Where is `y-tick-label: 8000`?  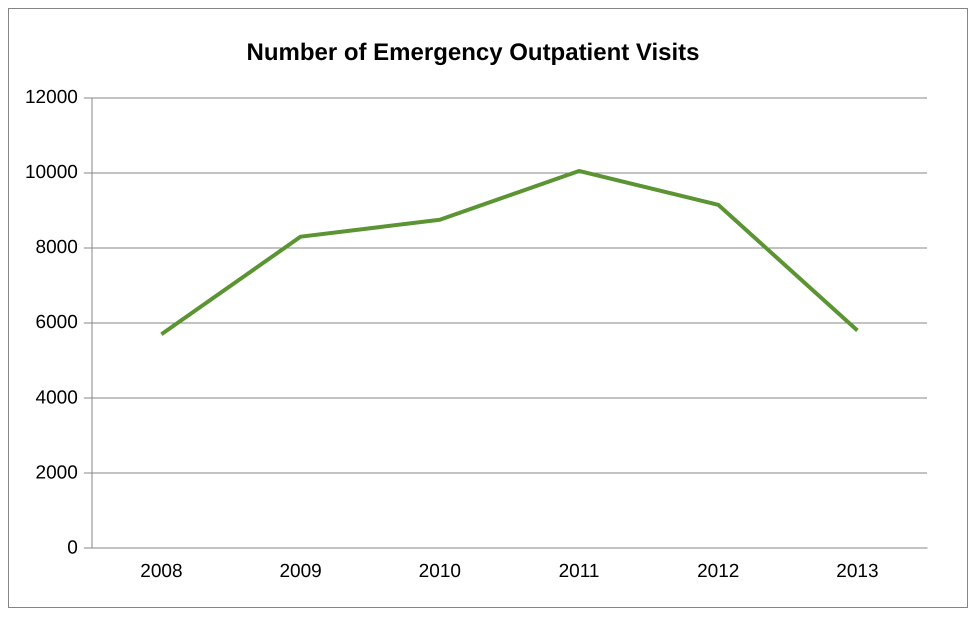
y-tick-label: 8000 is located at coordinates (57, 247).